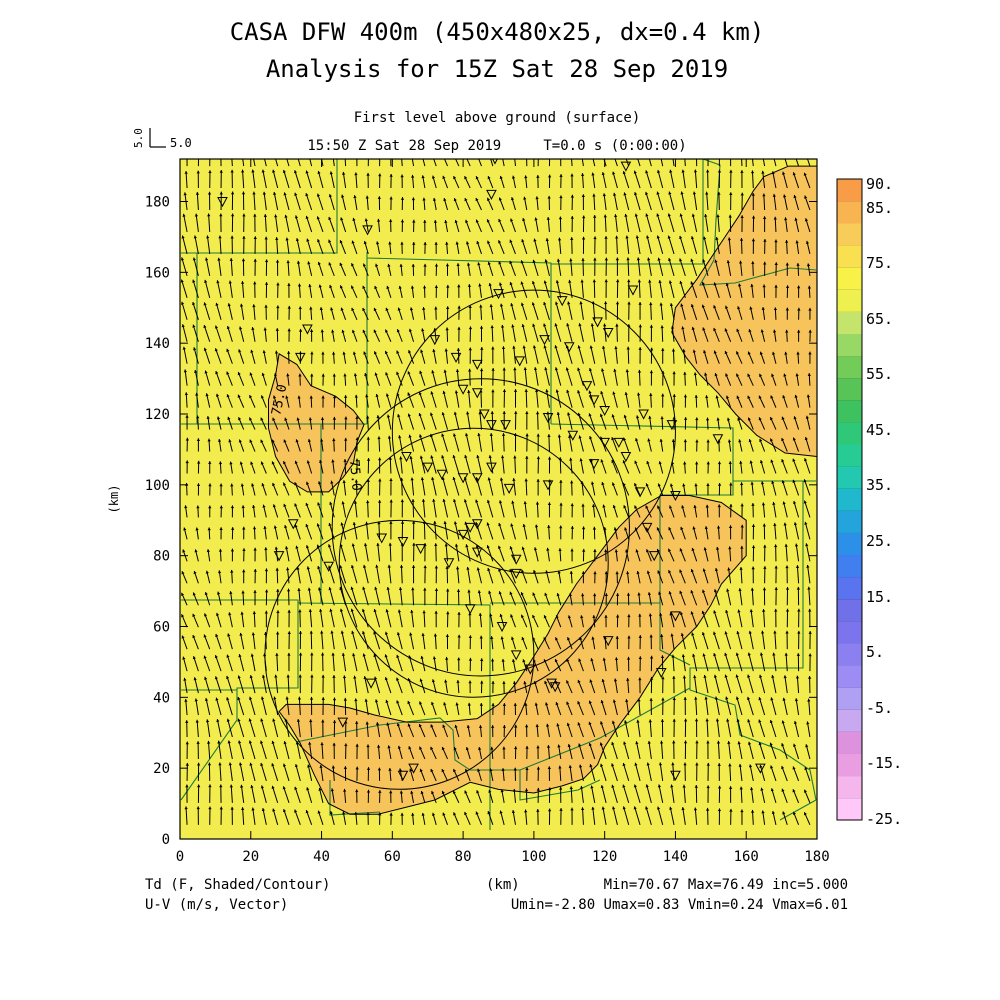  Describe the element at coordinates (744, 311) in the screenshot. I see `td-warm-region` at that location.